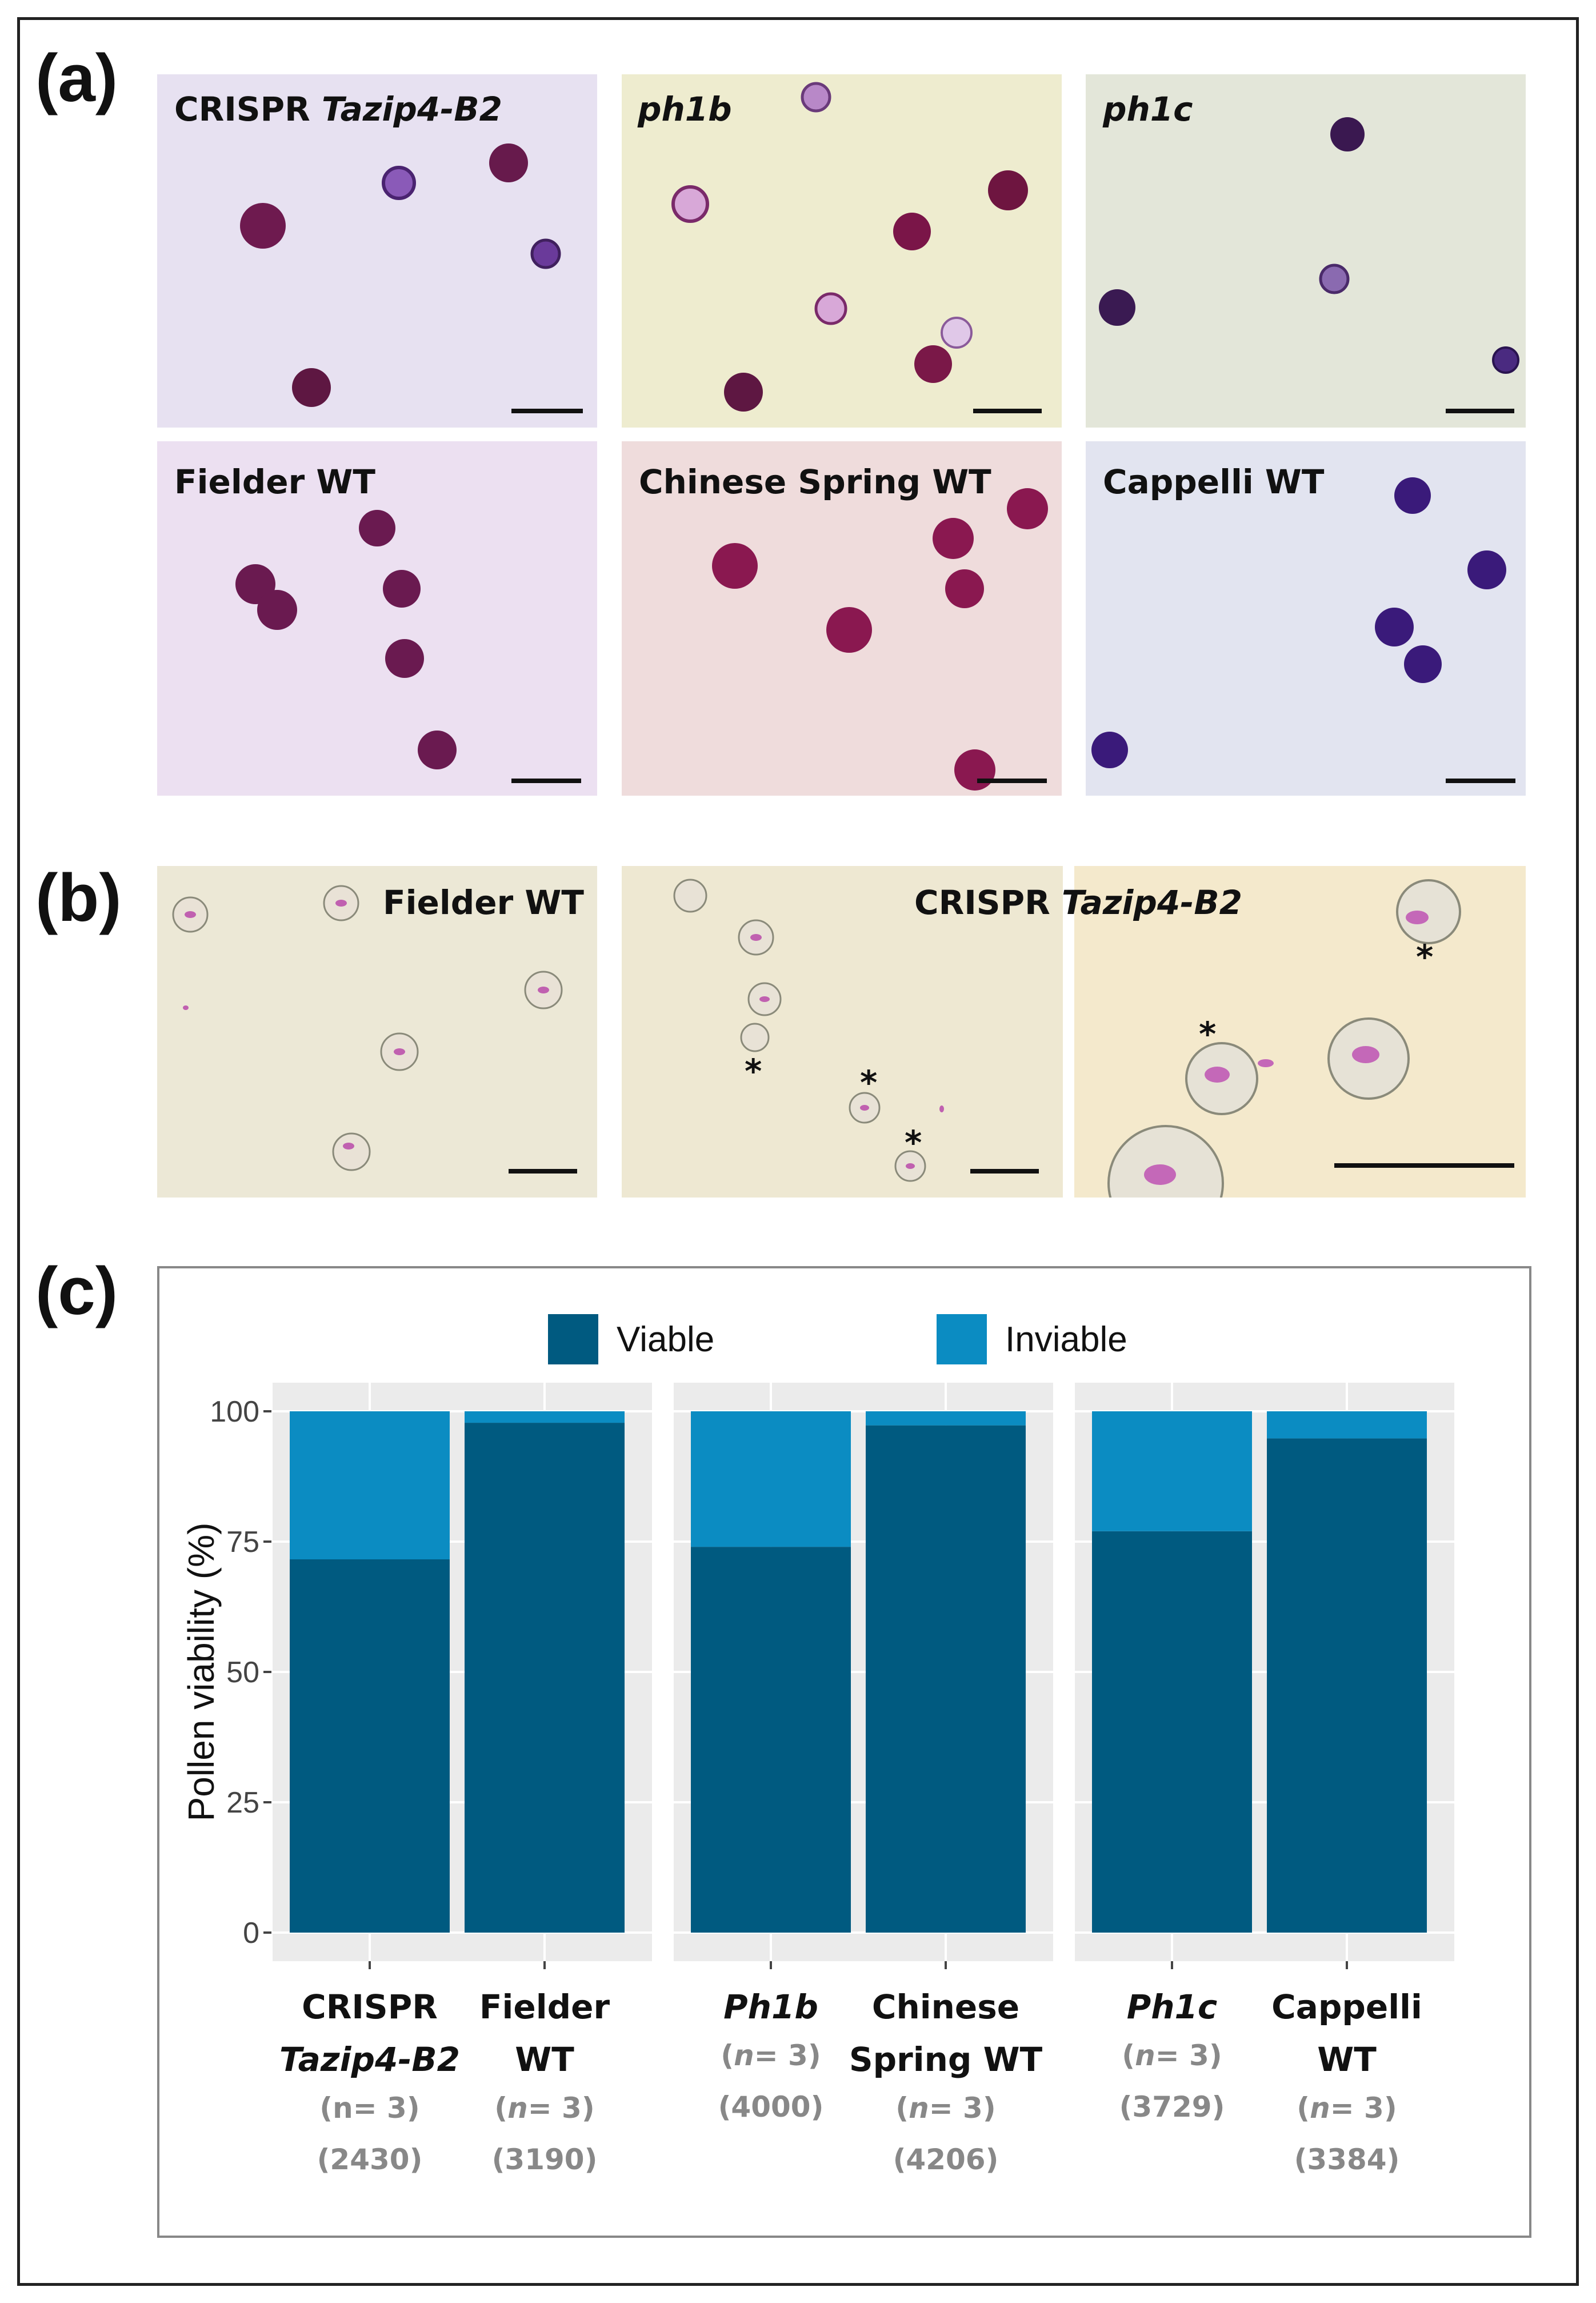 The image size is (1596, 2303). I want to click on micrograph-label: ph1c, so click(1148, 109).